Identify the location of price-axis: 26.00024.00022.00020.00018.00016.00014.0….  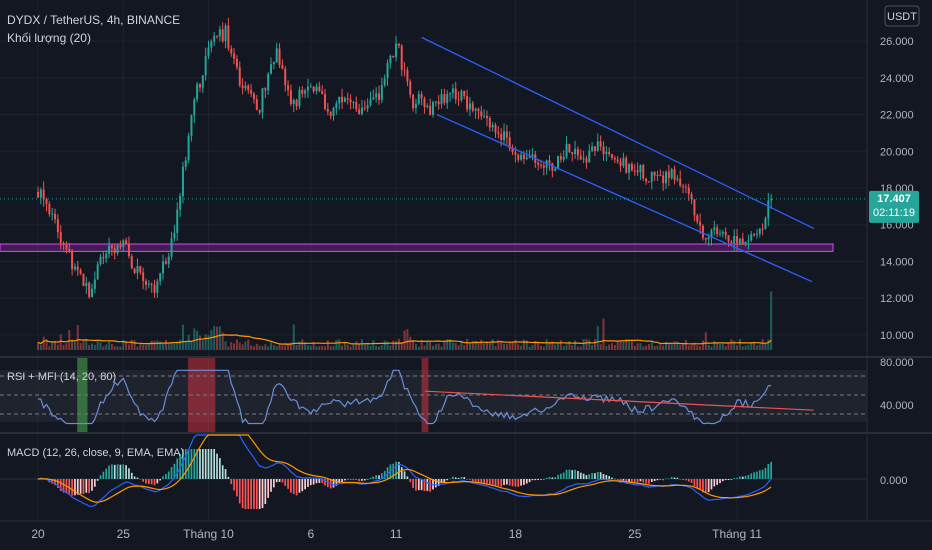
(897, 189).